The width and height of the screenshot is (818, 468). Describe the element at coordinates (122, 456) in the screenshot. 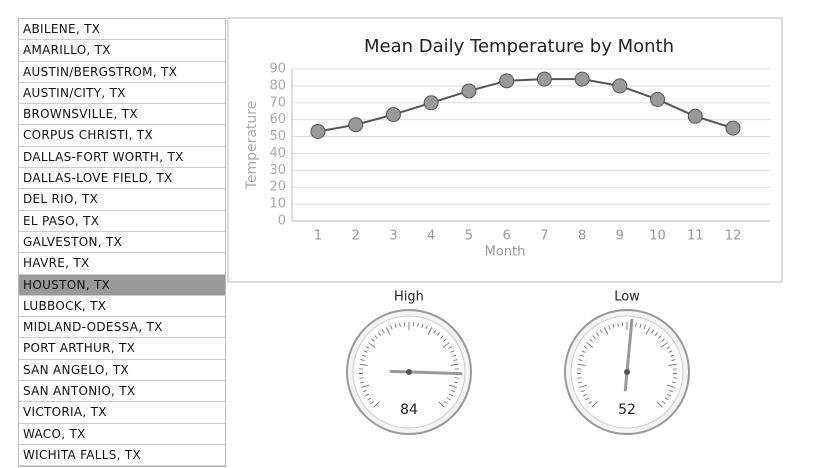

I see `city-item: WICHITA FALLS, TX` at that location.